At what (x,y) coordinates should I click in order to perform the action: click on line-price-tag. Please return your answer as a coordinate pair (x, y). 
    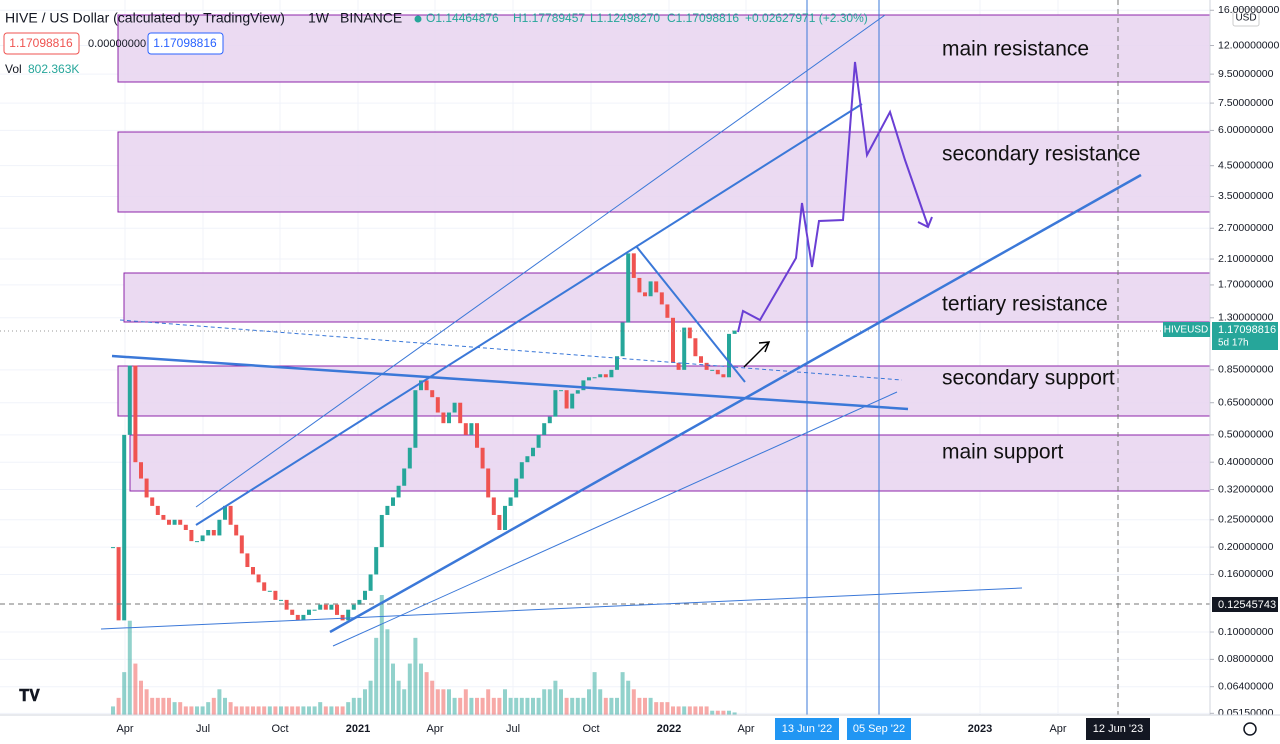
    Looking at the image, I should click on (1245, 604).